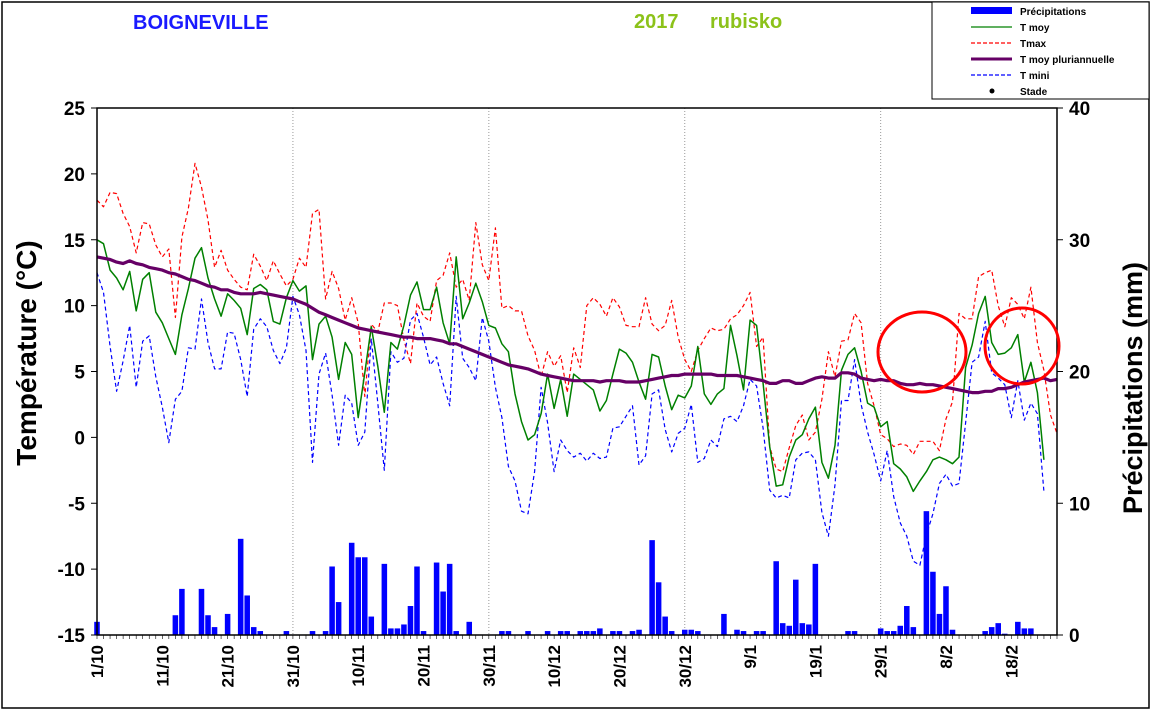 The image size is (1152, 711). Describe the element at coordinates (228, 666) in the screenshot. I see `x-tick-label: 21/10` at that location.